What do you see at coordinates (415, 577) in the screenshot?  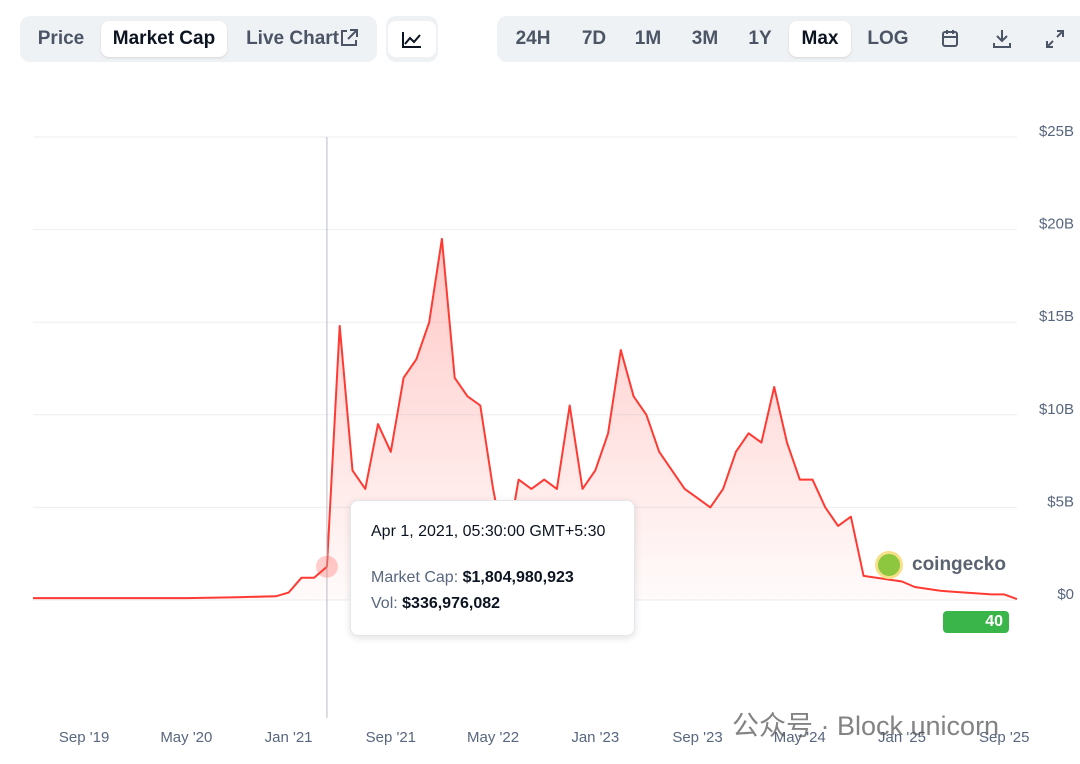 I see `cap-label: Market Cap:` at bounding box center [415, 577].